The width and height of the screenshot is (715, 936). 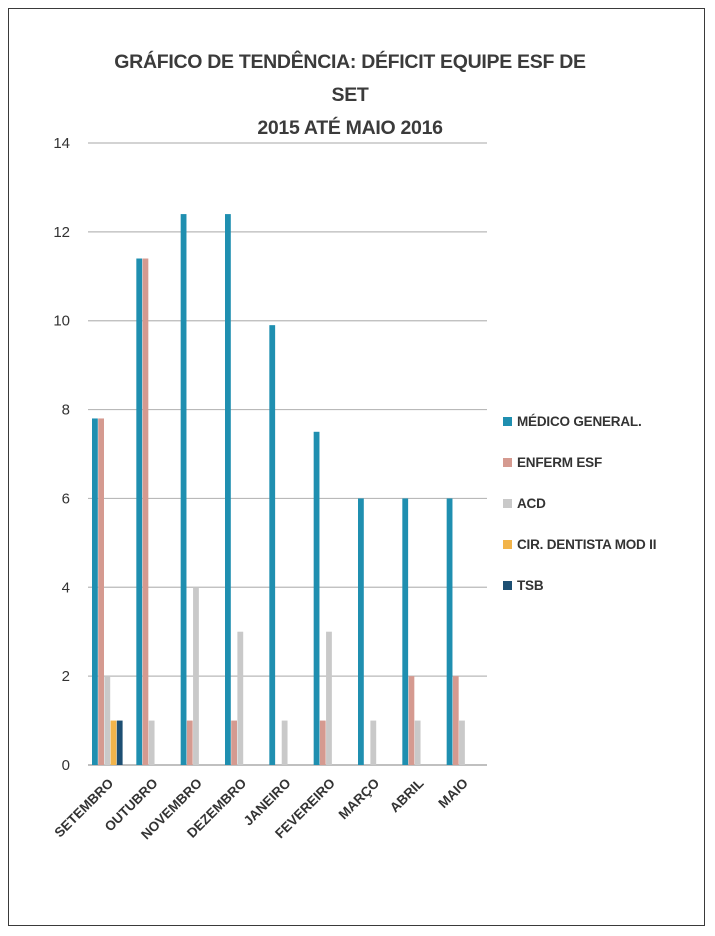 I want to click on y-tick-label: 6, so click(x=66, y=498).